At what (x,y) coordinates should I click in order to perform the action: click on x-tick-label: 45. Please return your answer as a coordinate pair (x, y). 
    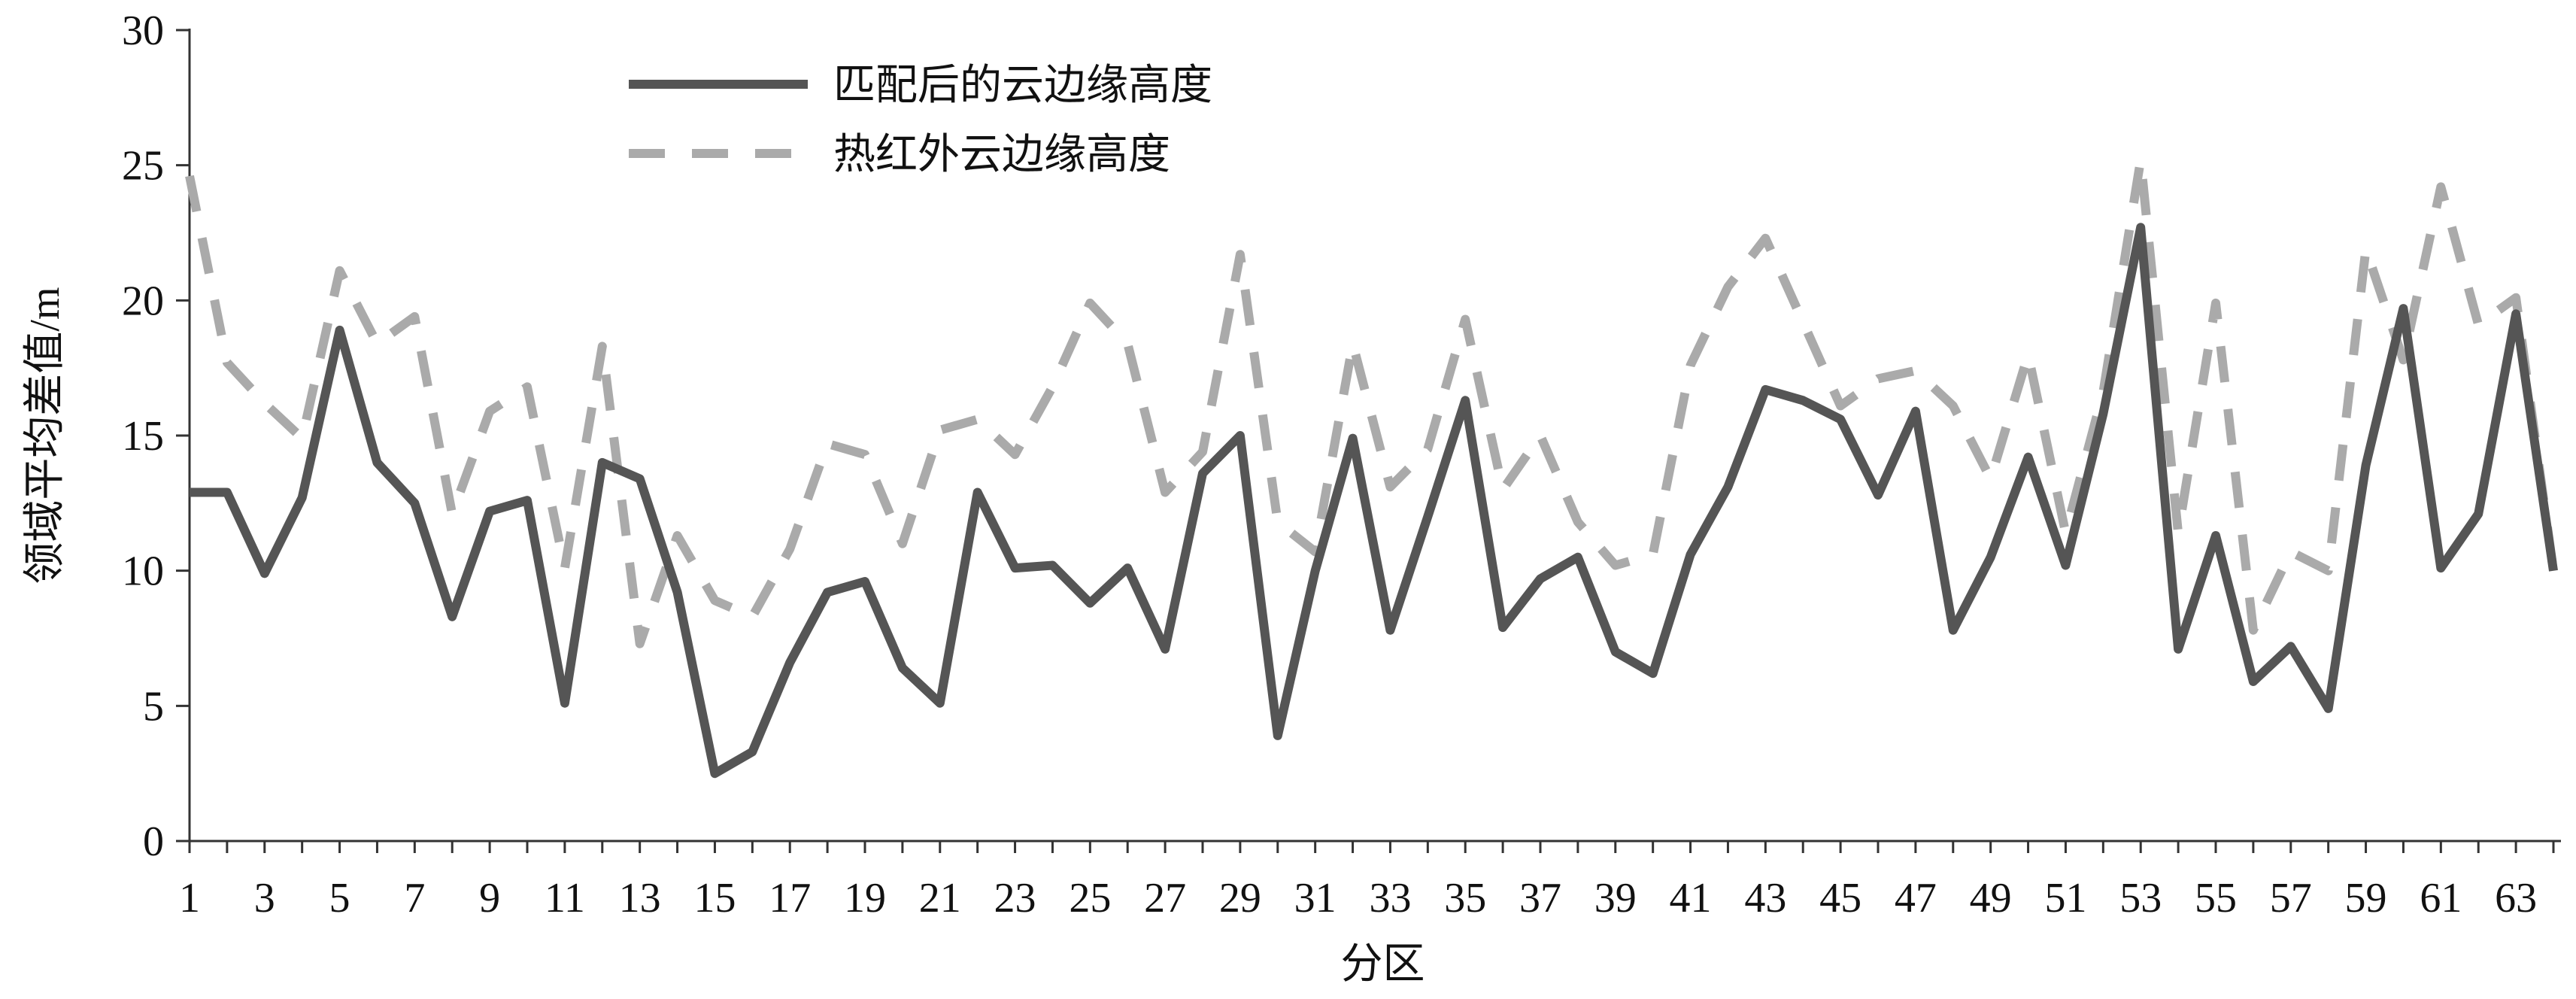
    Looking at the image, I should click on (1840, 899).